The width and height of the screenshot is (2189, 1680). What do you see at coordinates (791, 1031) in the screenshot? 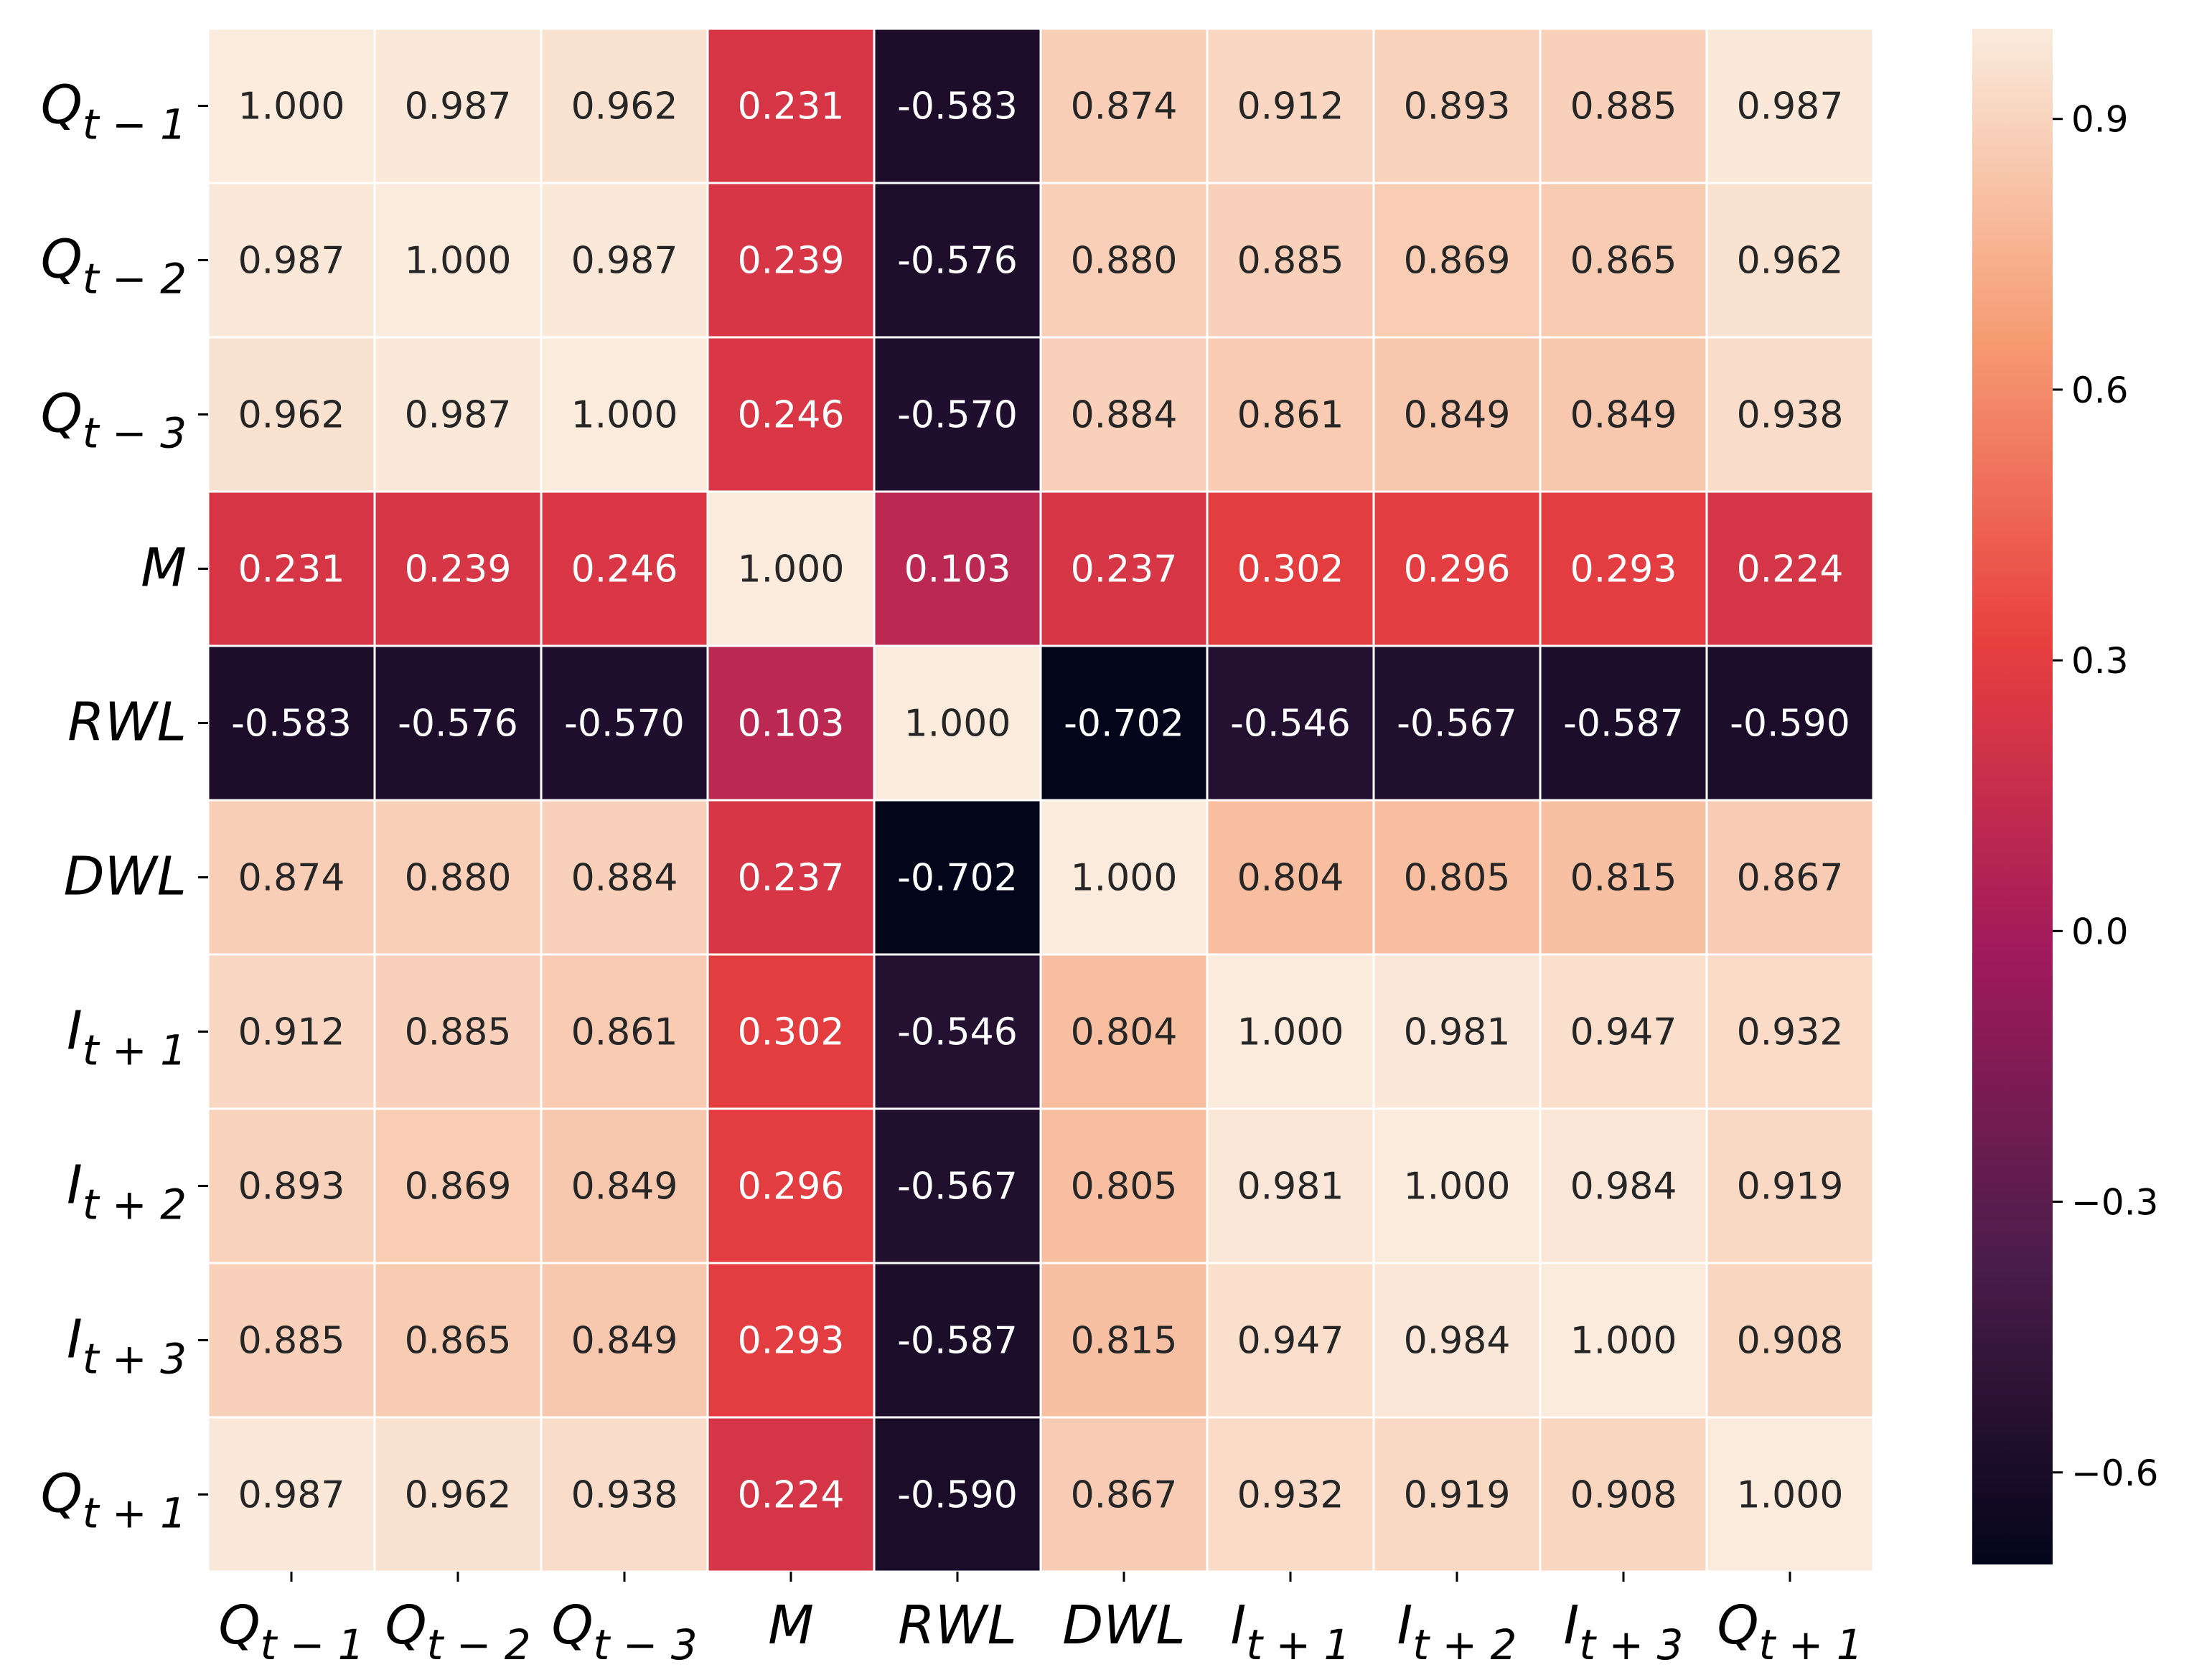
I see `heatmap-cell-I_t+1-M` at bounding box center [791, 1031].